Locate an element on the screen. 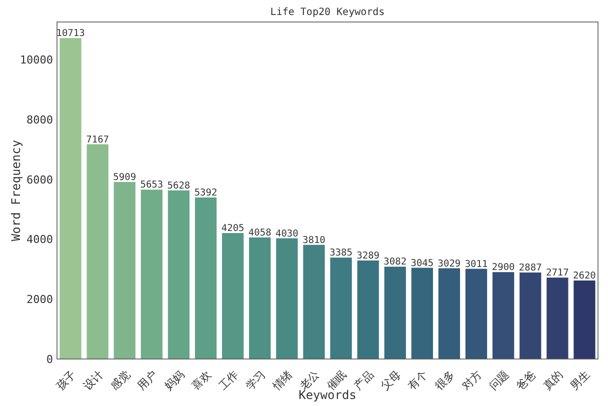  chart-title: Life Top20 Keywords is located at coordinates (327, 12).